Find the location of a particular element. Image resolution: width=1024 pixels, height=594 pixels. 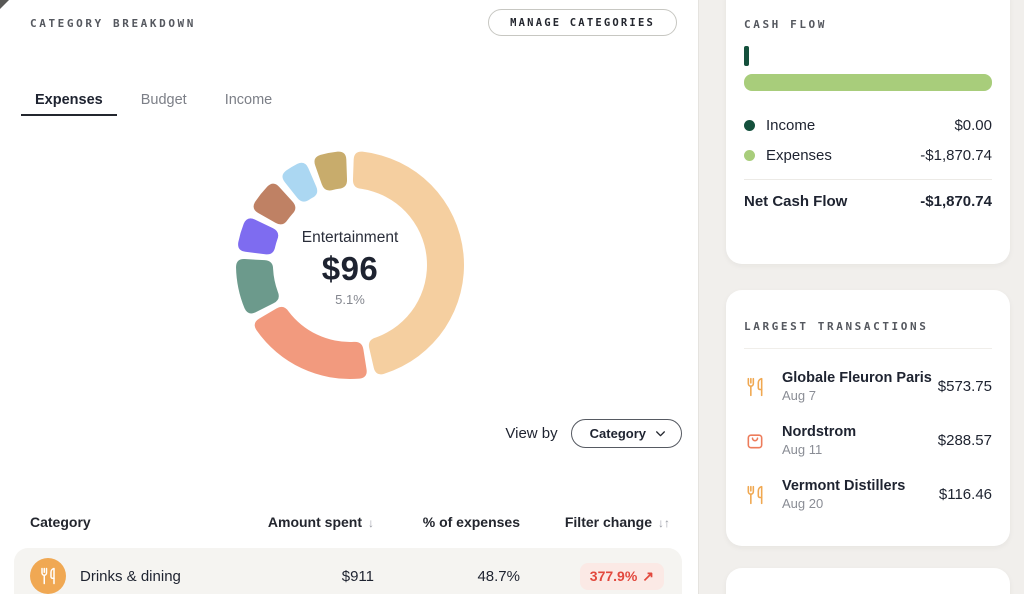

transaction-amount: $116.46 is located at coordinates (965, 494).